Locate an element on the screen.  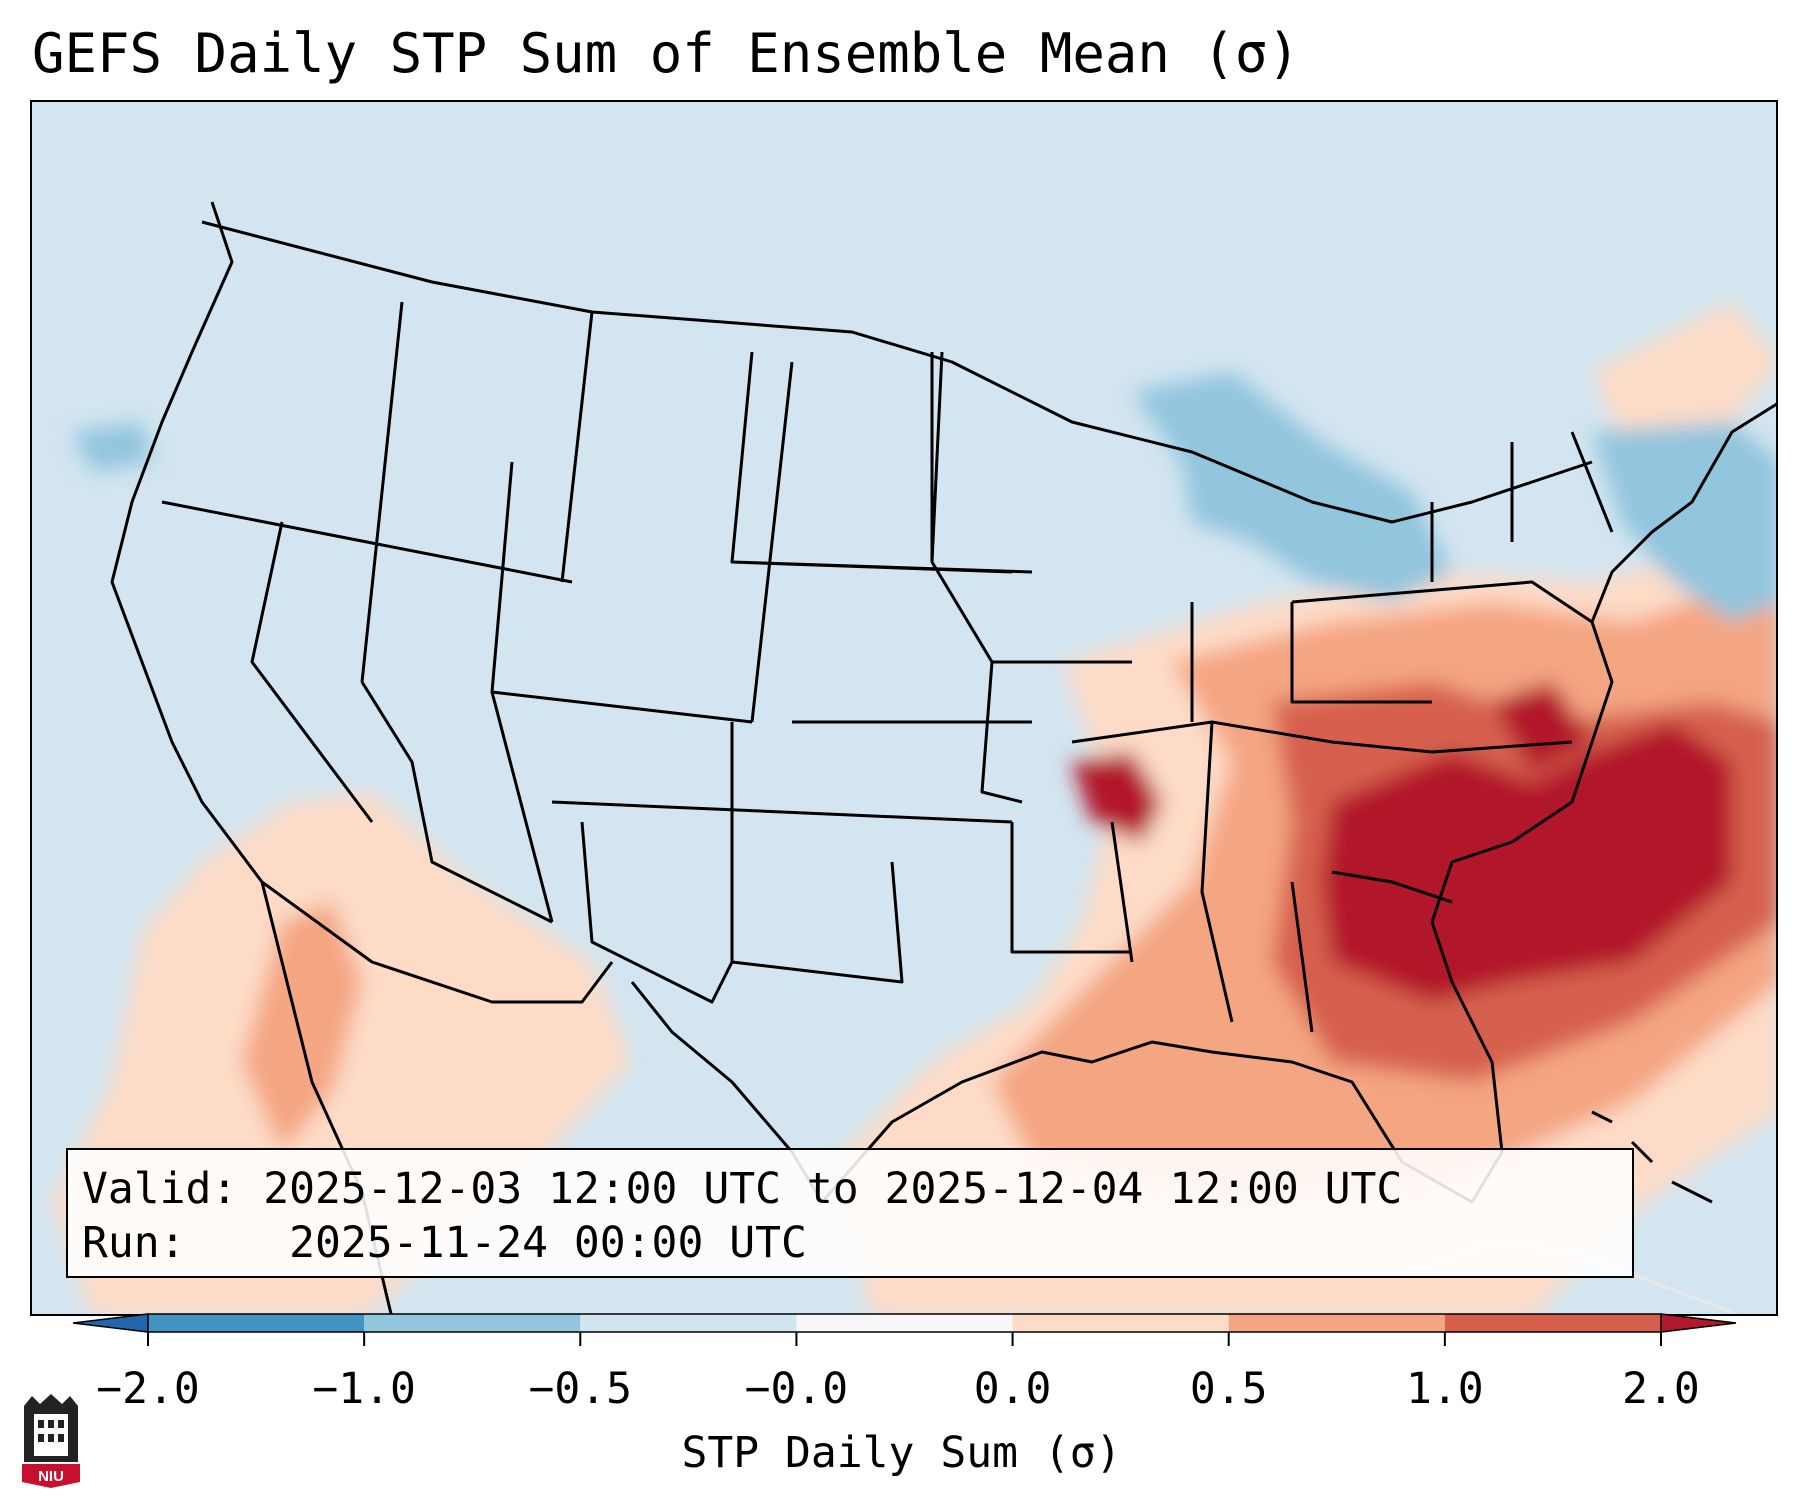
niu-logo: NIU is located at coordinates (51, 1441).